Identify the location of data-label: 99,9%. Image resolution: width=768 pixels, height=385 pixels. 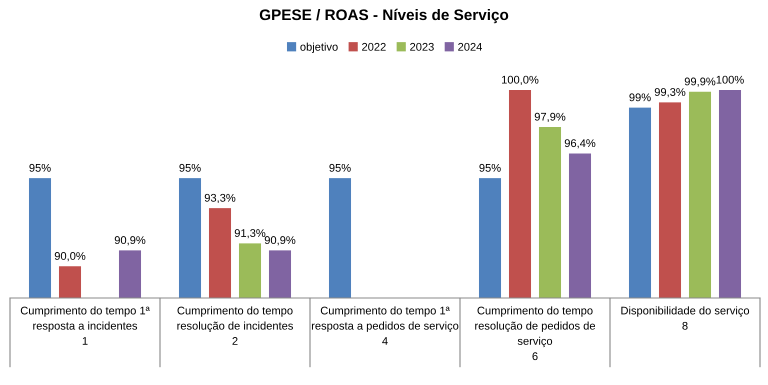
(700, 82).